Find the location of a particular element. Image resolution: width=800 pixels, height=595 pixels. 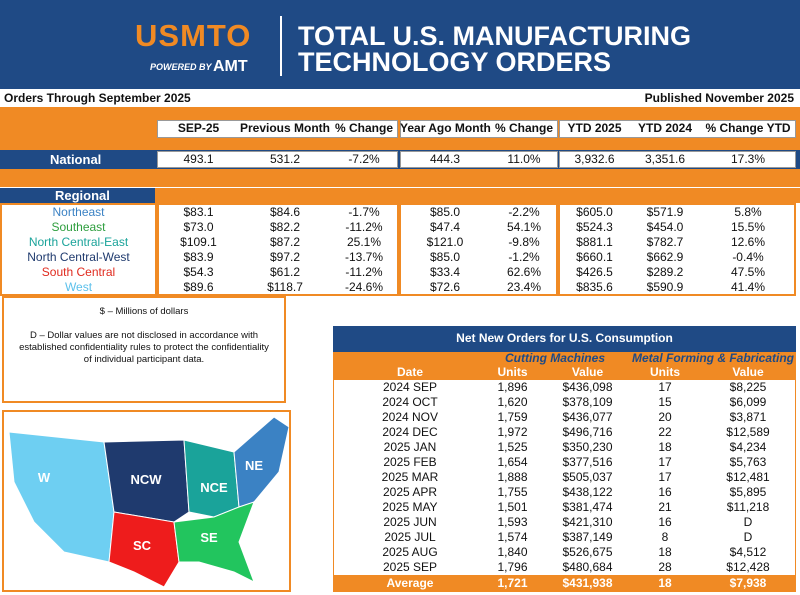

column-header: Year Ago Month is located at coordinates (445, 128).